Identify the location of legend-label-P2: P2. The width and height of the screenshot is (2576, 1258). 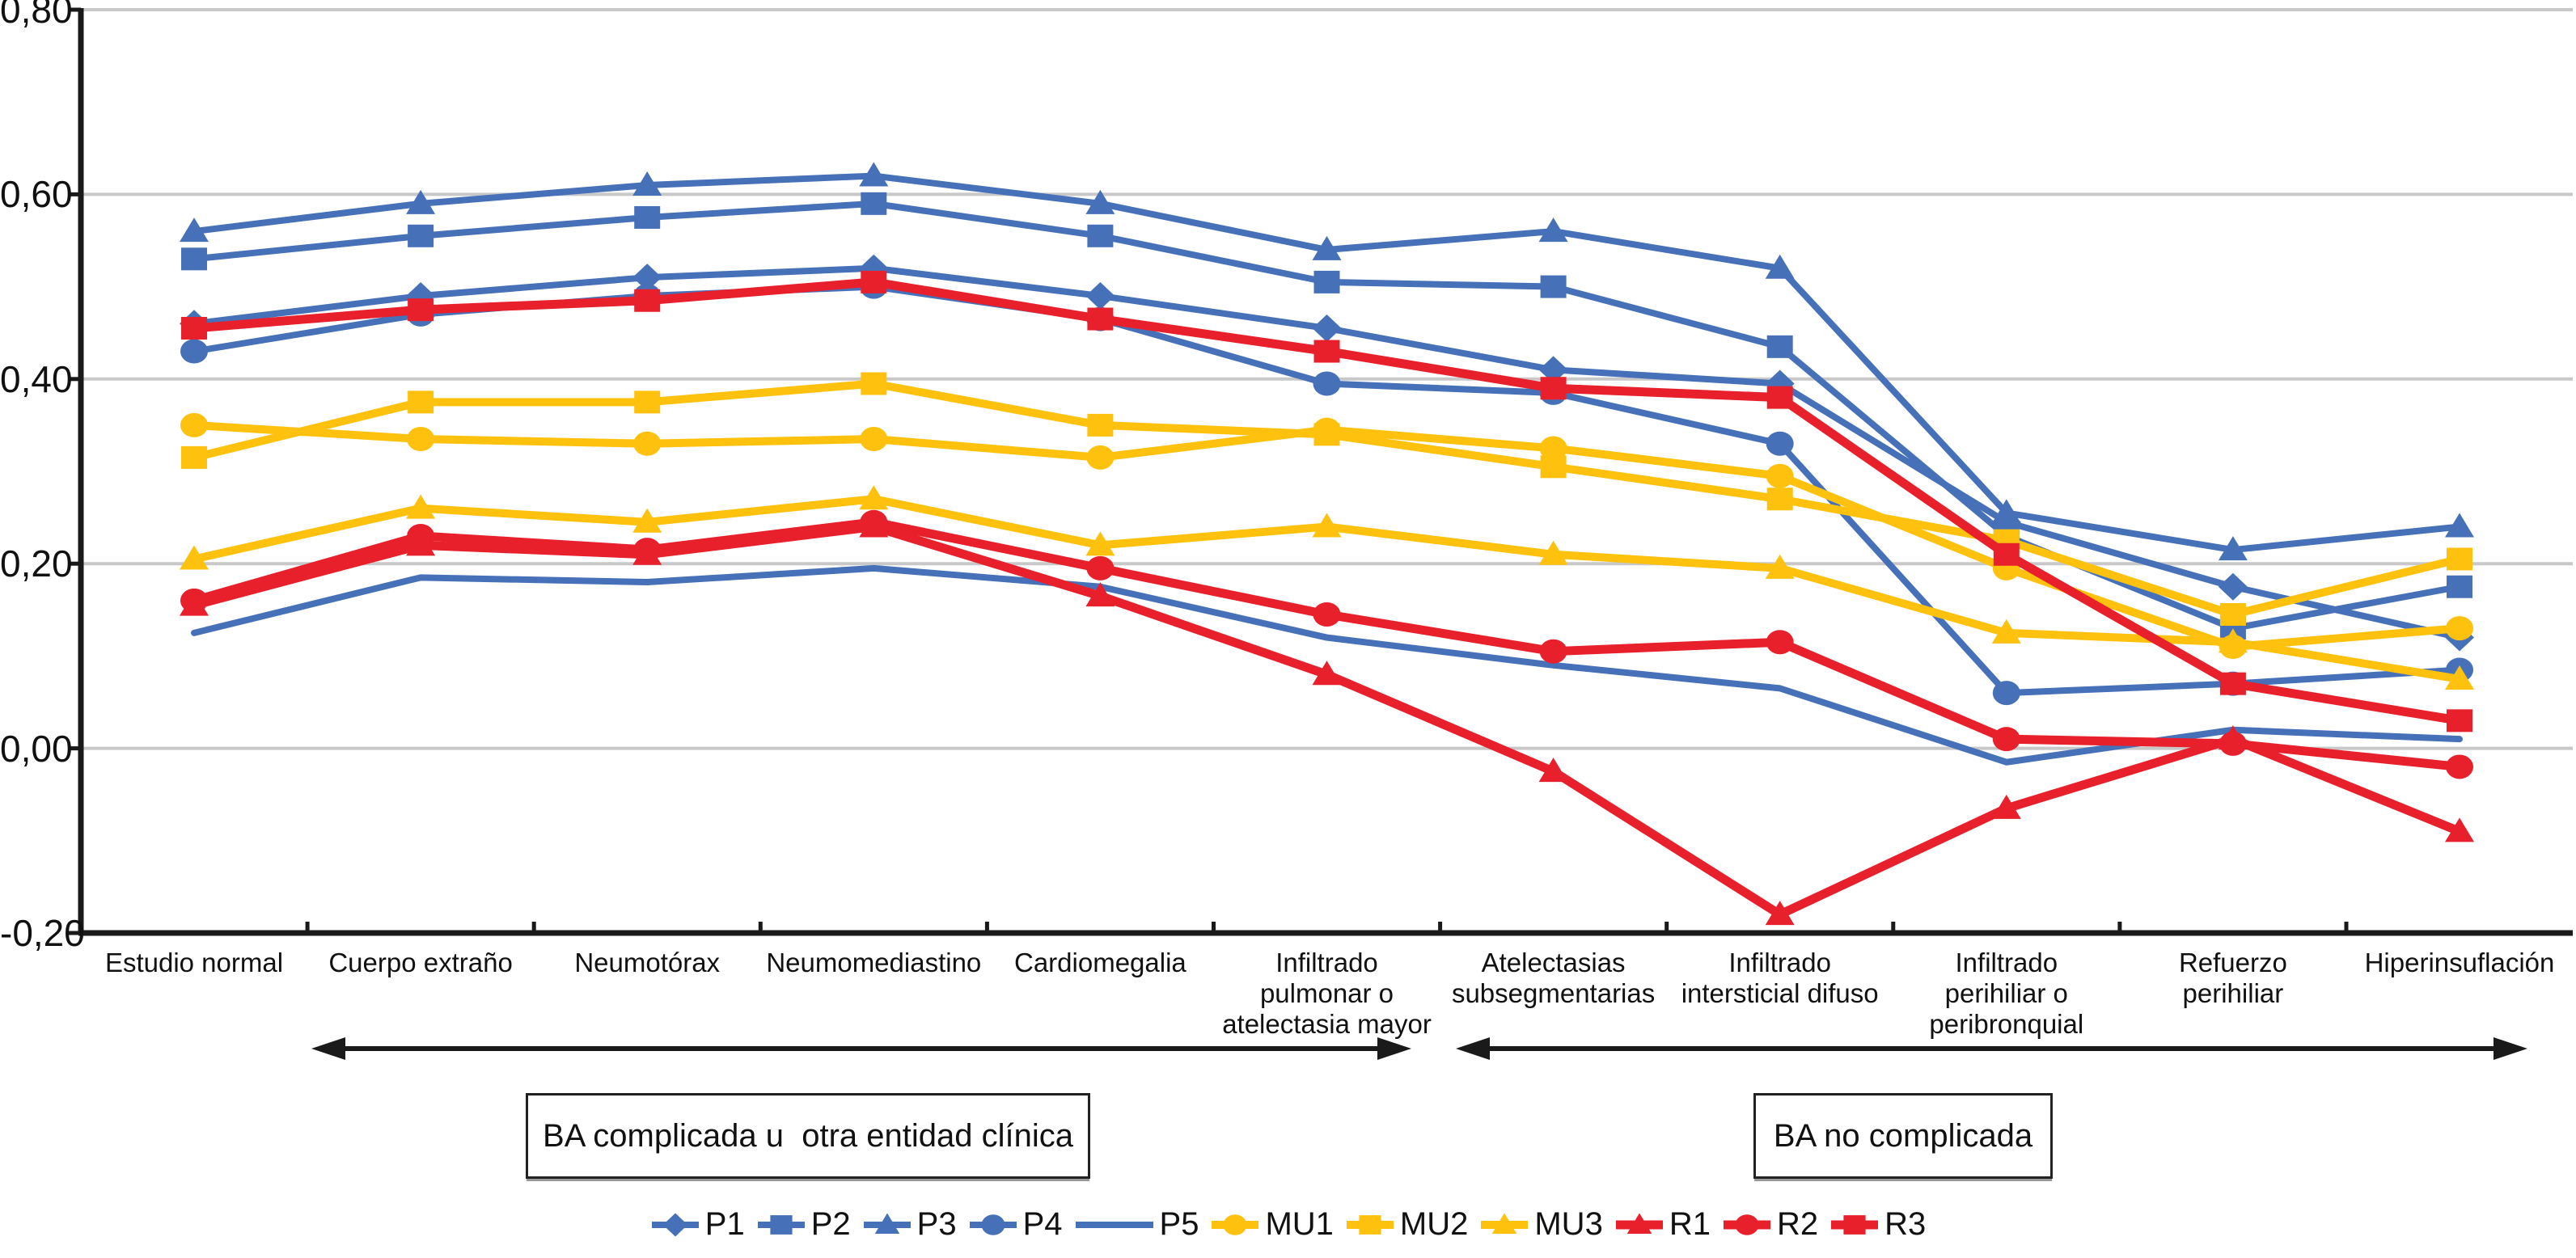
(831, 1224).